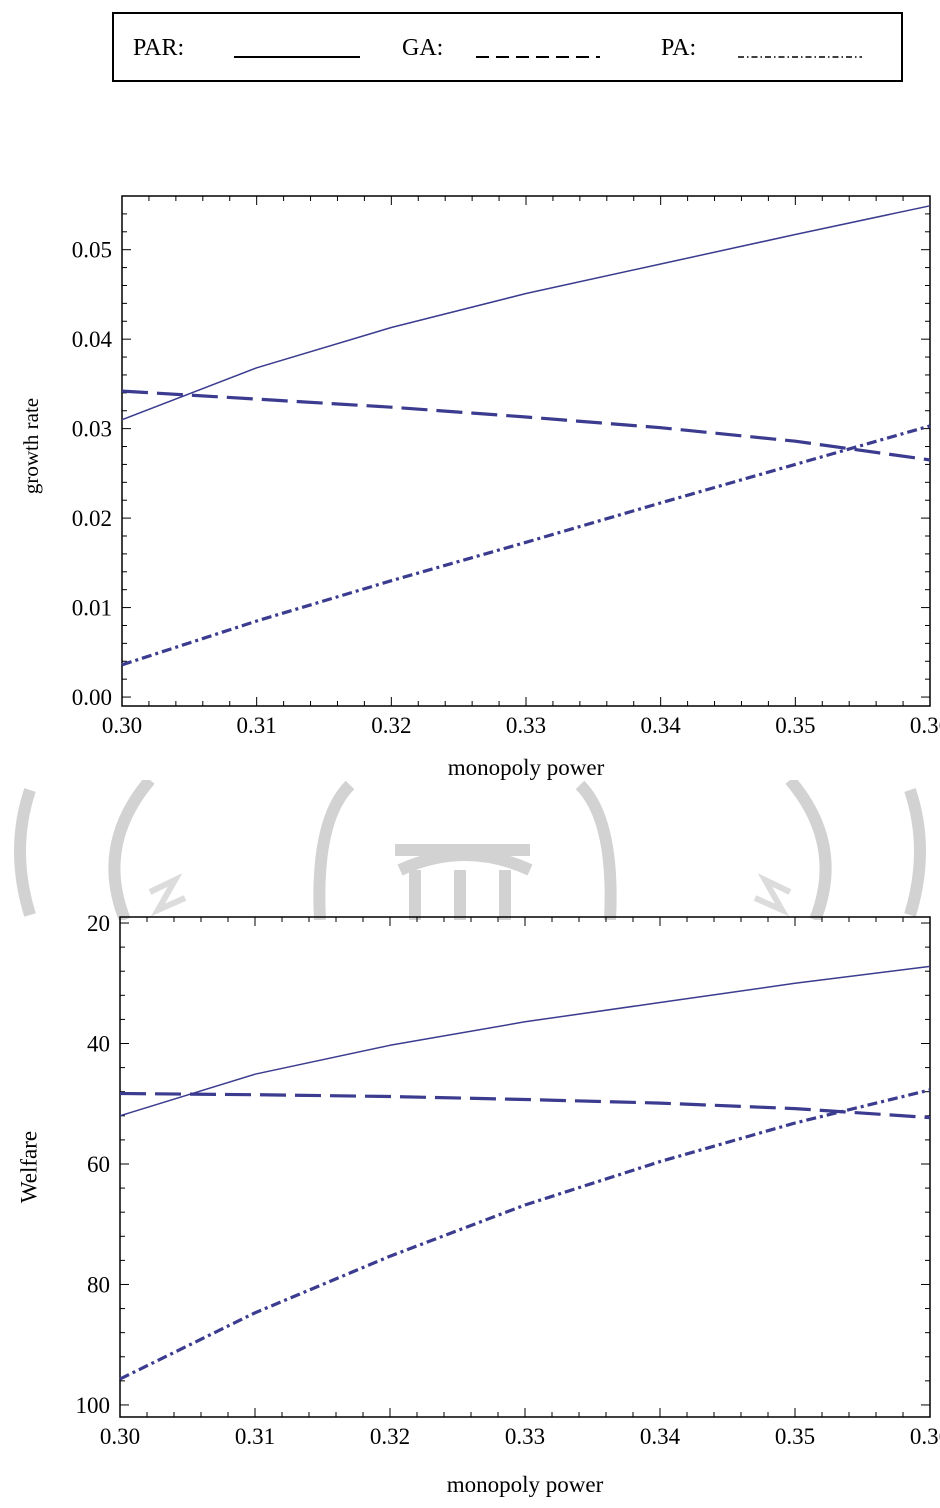 This screenshot has width=940, height=1508. Describe the element at coordinates (92, 339) in the screenshot. I see `y-tick-label: 0.04` at that location.